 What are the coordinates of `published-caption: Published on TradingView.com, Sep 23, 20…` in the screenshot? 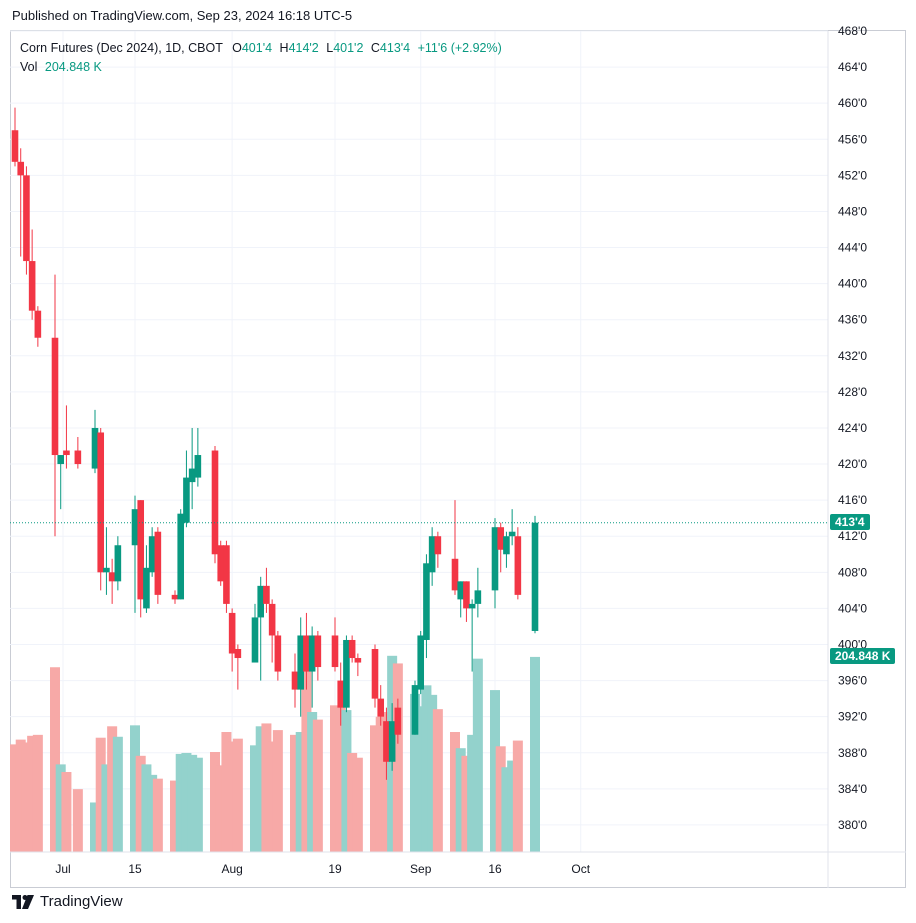 It's located at (182, 15).